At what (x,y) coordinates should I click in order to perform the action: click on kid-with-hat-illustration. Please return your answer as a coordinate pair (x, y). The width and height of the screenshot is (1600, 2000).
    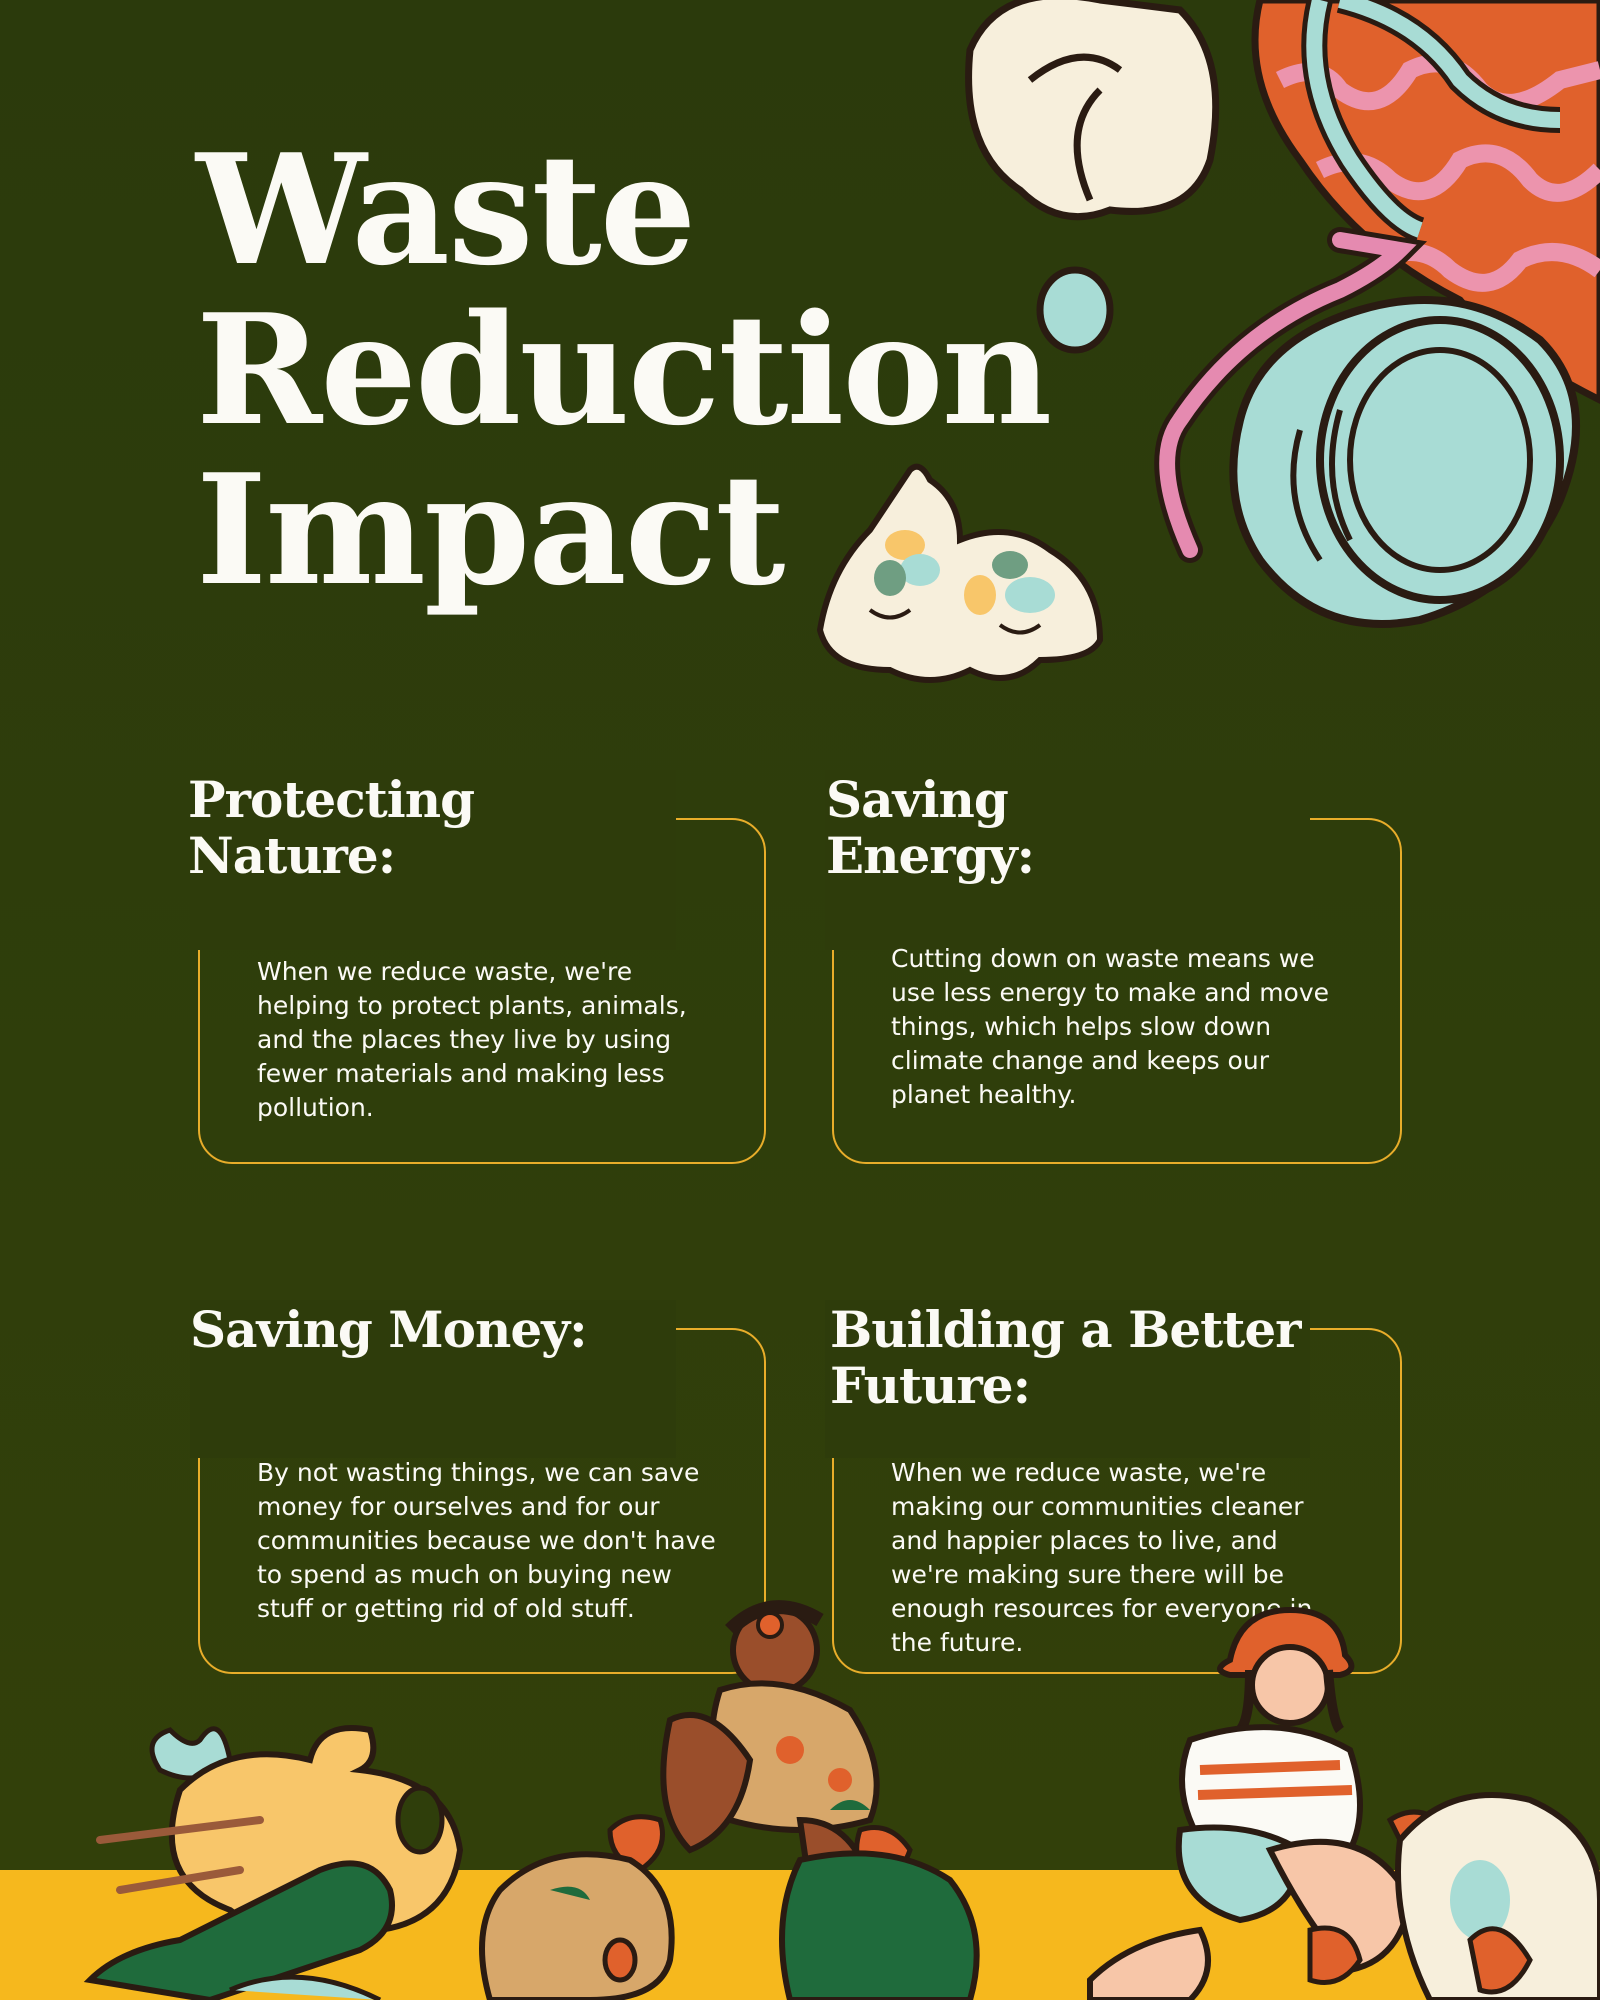
    Looking at the image, I should click on (1343, 1803).